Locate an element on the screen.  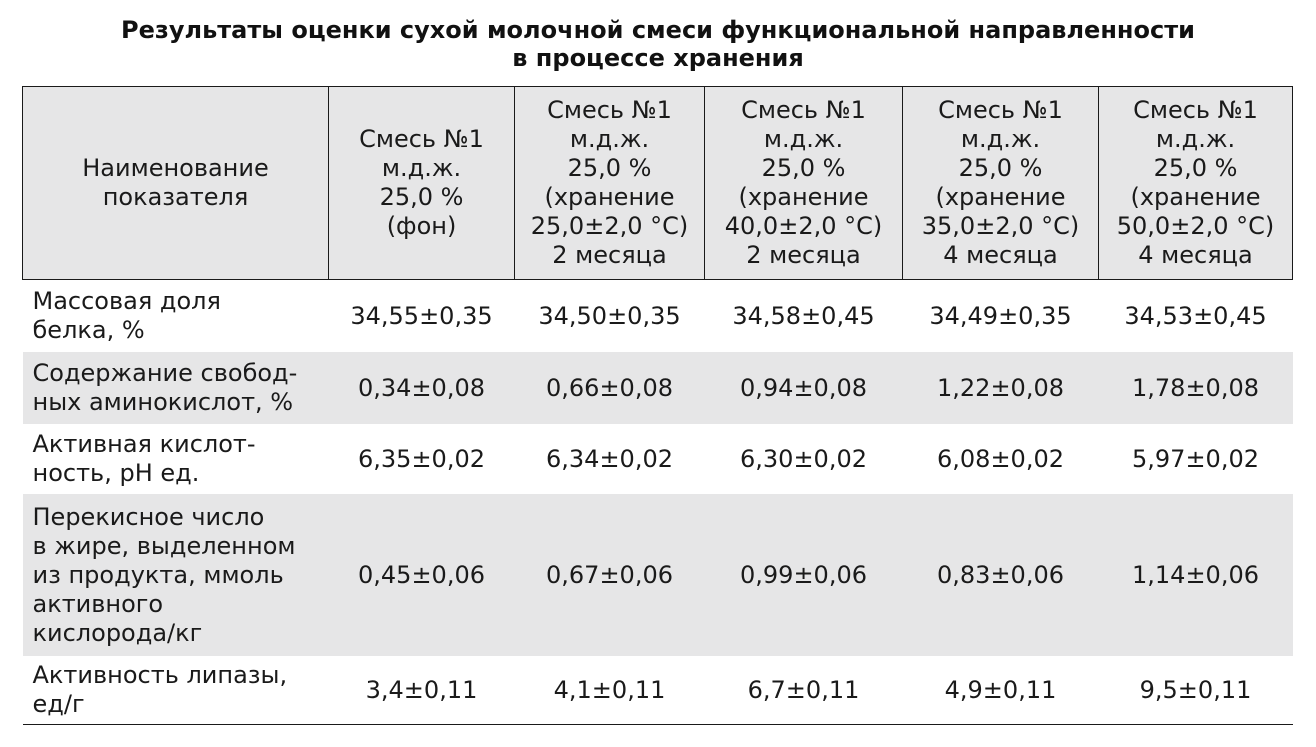
header-line: Наименование is located at coordinates (175, 168).